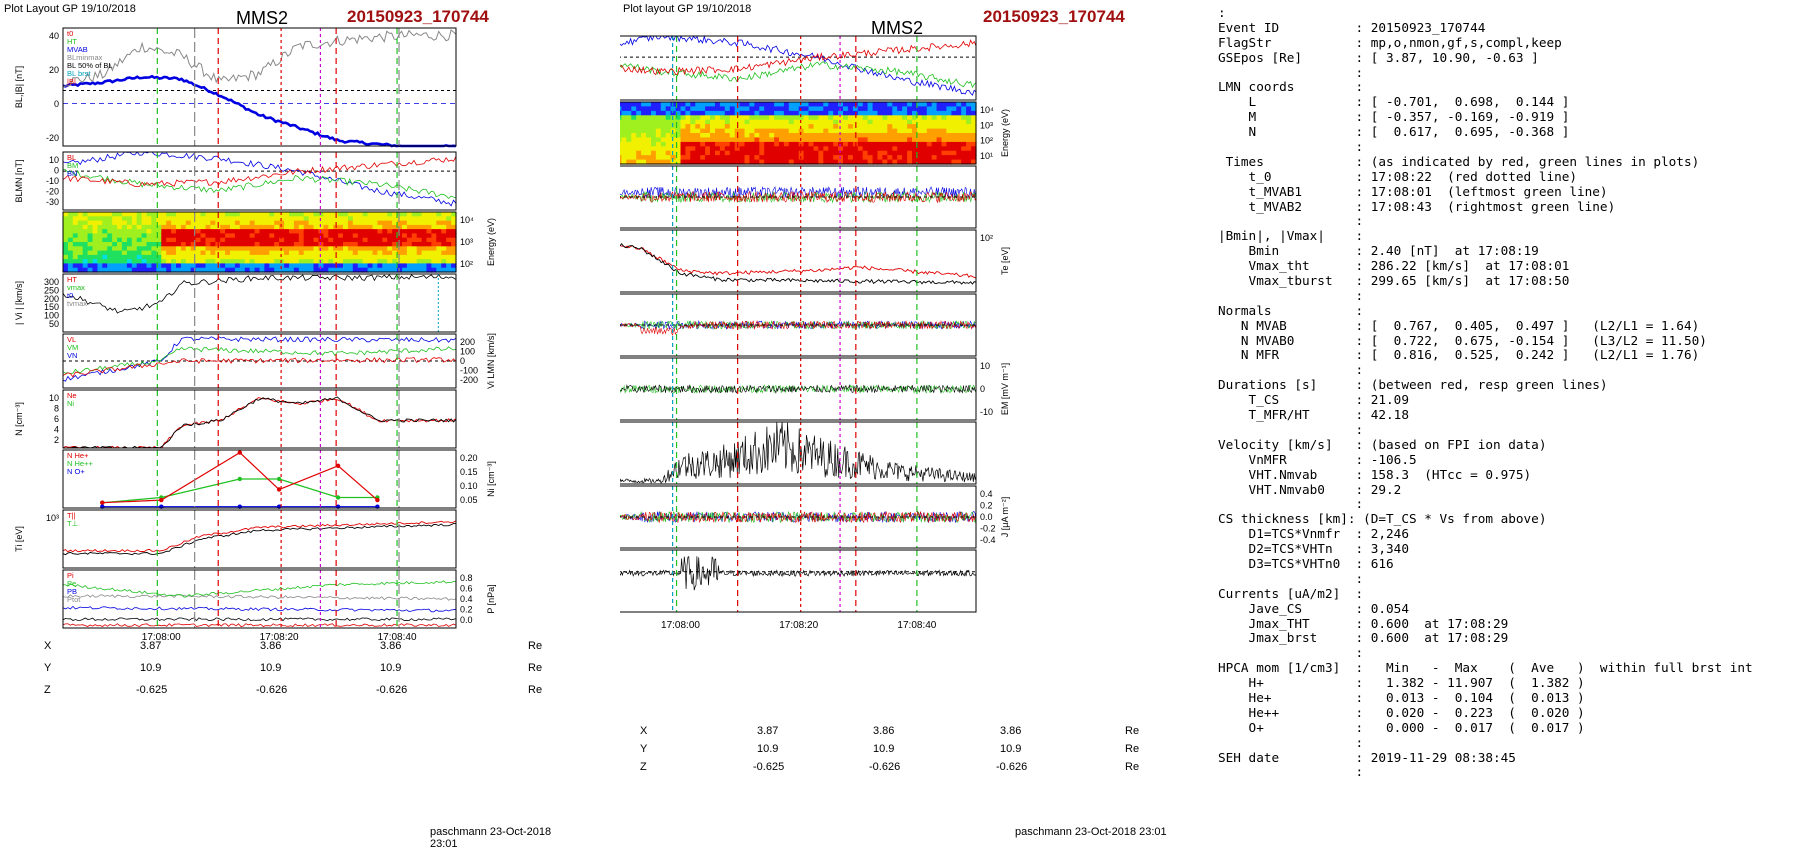 This screenshot has height=850, width=1804. I want to click on pos-unit: Re, so click(1132, 749).